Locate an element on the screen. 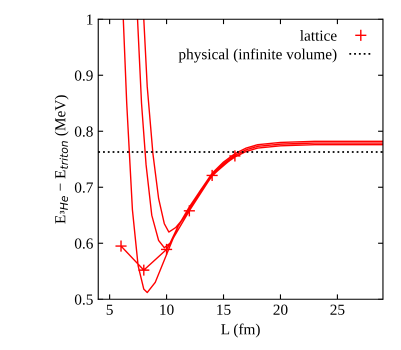 Image resolution: width=401 pixels, height=350 pixels. y-tick-label: 0.9 is located at coordinates (83, 75).